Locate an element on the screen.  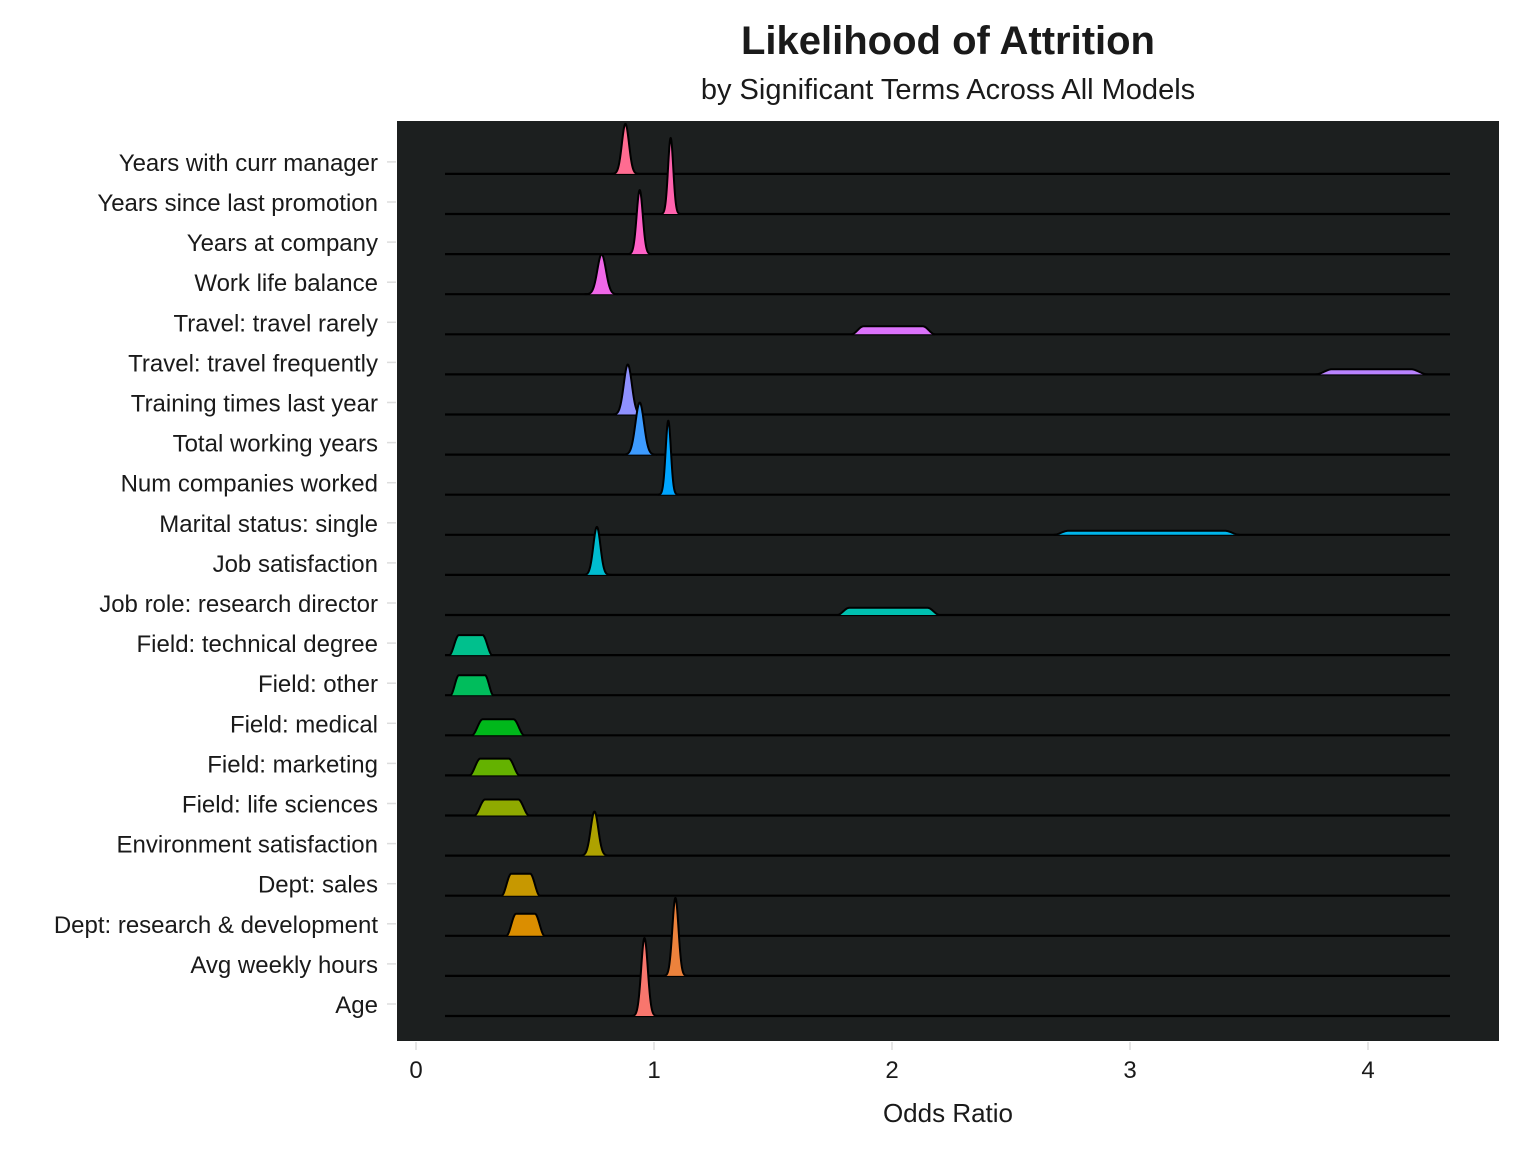
density-years-since-last-promotion is located at coordinates (671, 176).